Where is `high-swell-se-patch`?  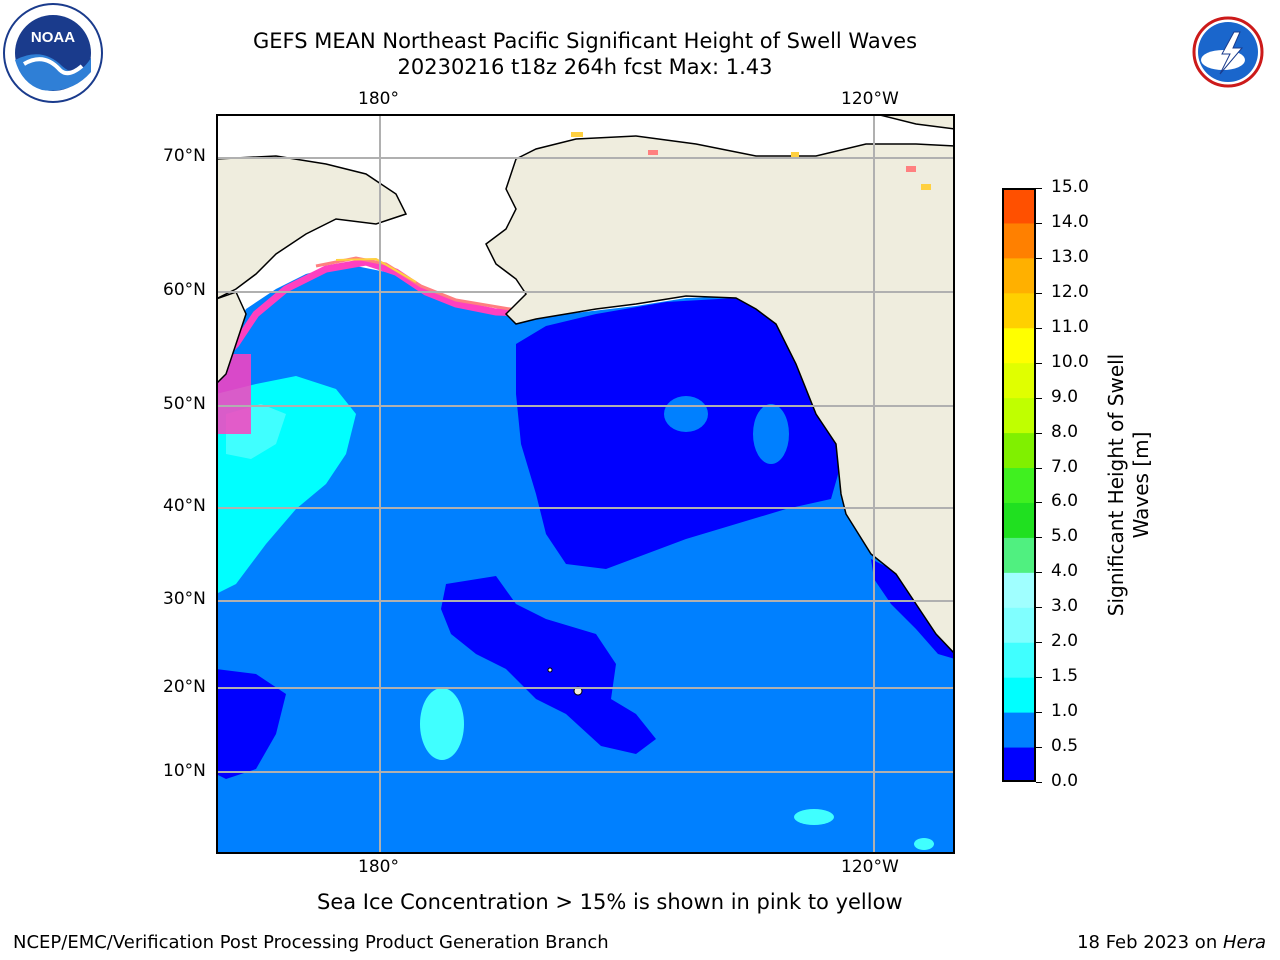 high-swell-se-patch is located at coordinates (814, 817).